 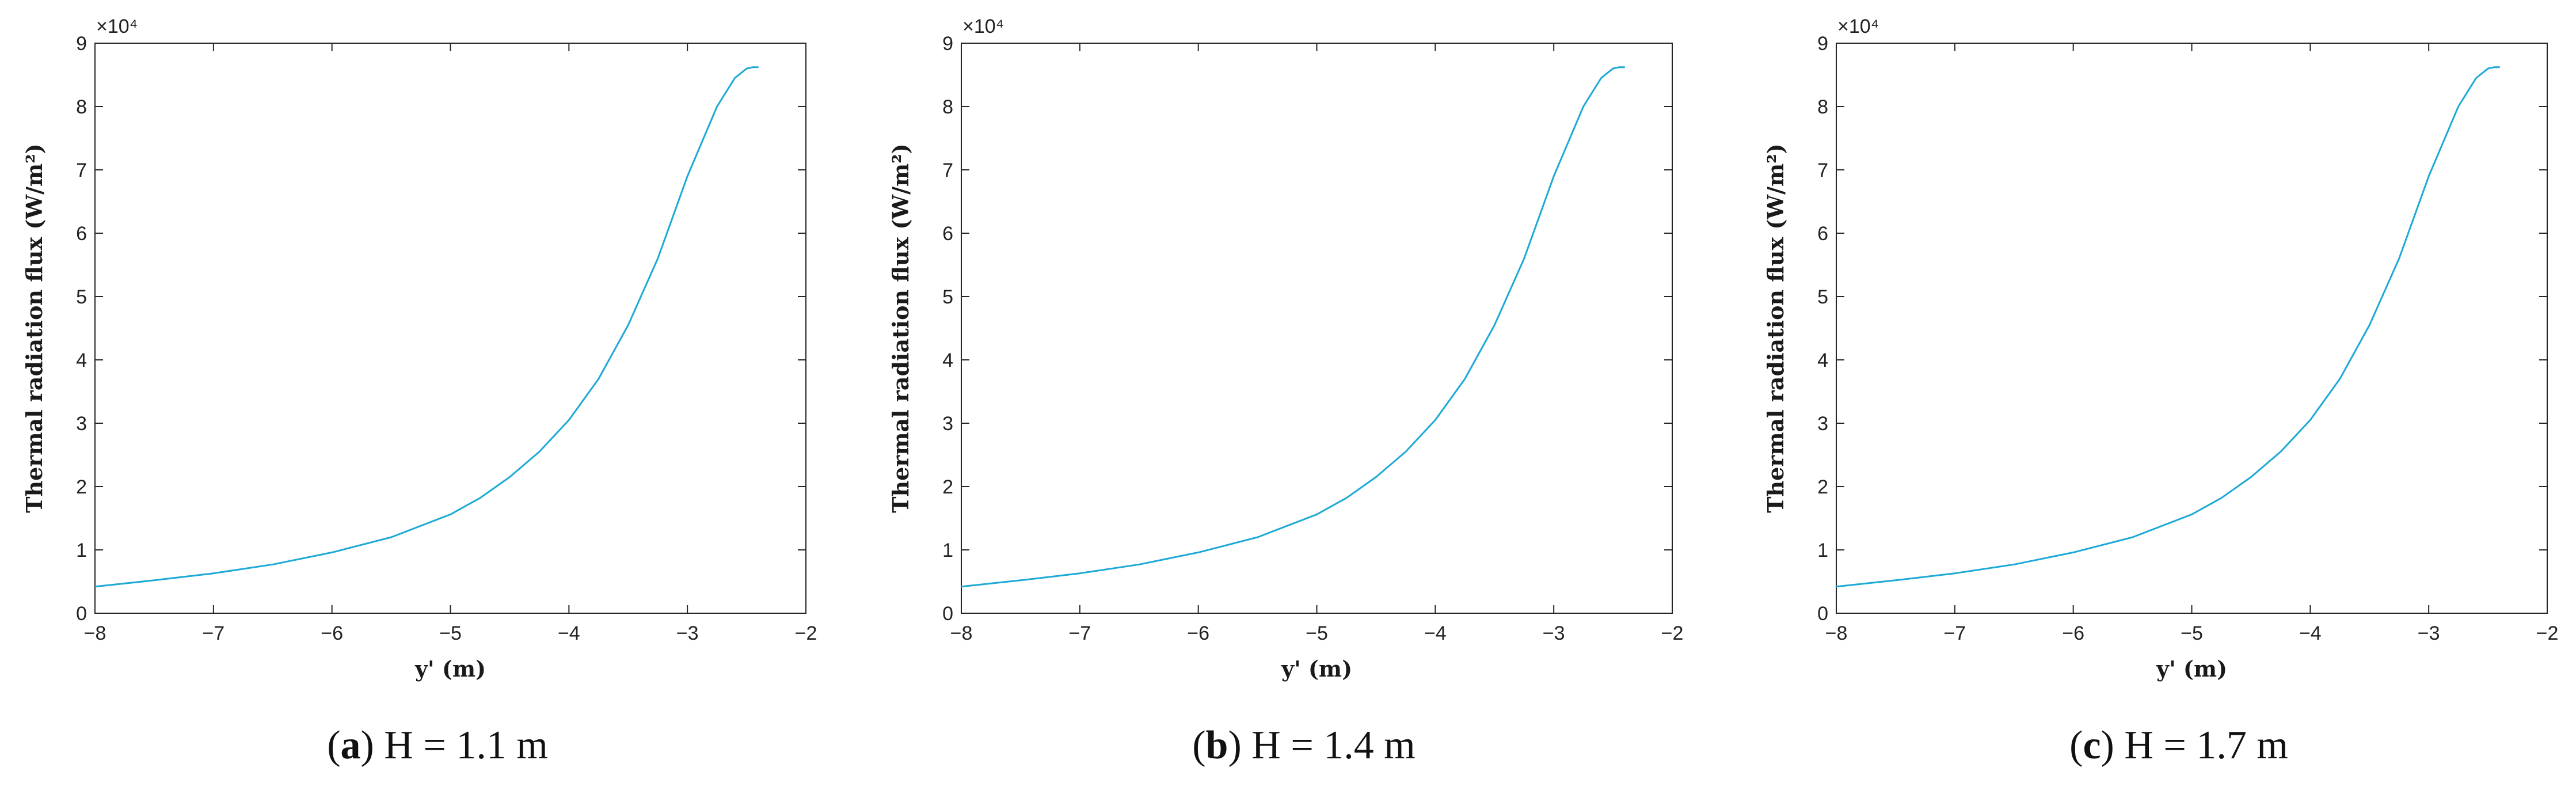 What do you see at coordinates (2195, 745) in the screenshot?
I see `caption-text-c: ) H = 1.7 m` at bounding box center [2195, 745].